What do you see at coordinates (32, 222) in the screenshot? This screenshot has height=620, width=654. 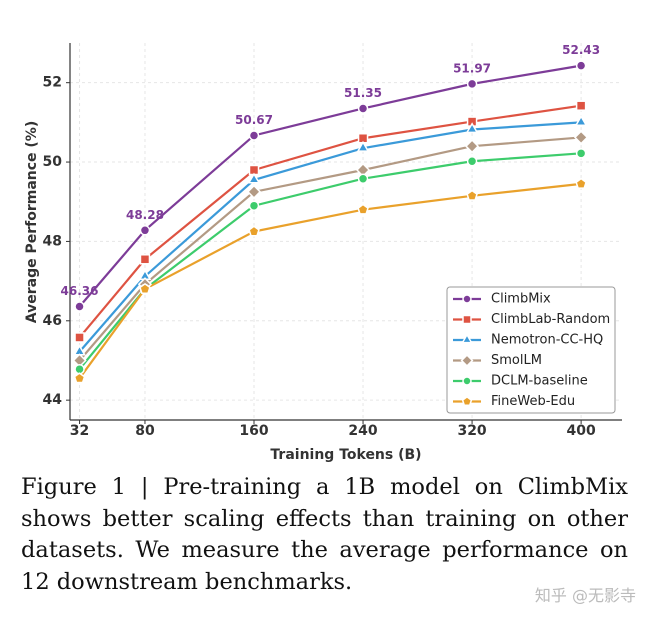 I see `y-axis-label: Average Performance (%)` at bounding box center [32, 222].